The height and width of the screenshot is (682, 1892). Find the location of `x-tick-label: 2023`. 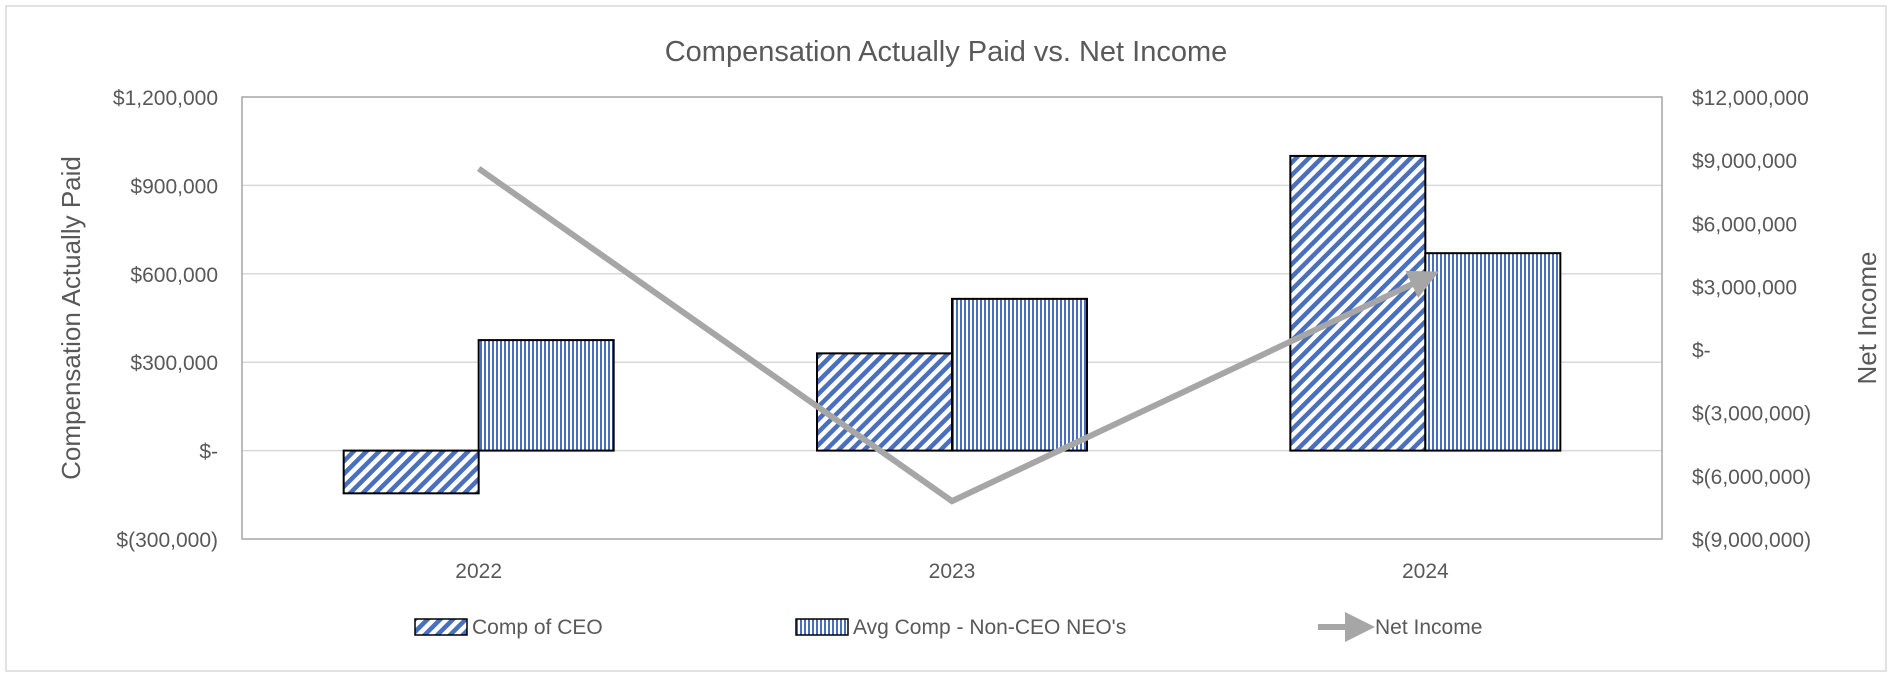

x-tick-label: 2023 is located at coordinates (952, 571).